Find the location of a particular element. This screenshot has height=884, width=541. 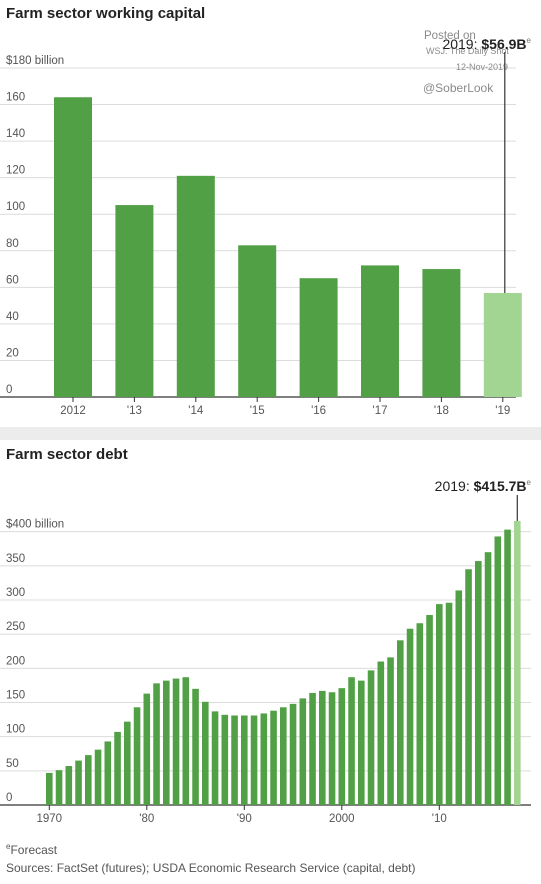

callout: 2019: $415.7Be is located at coordinates (483, 499).